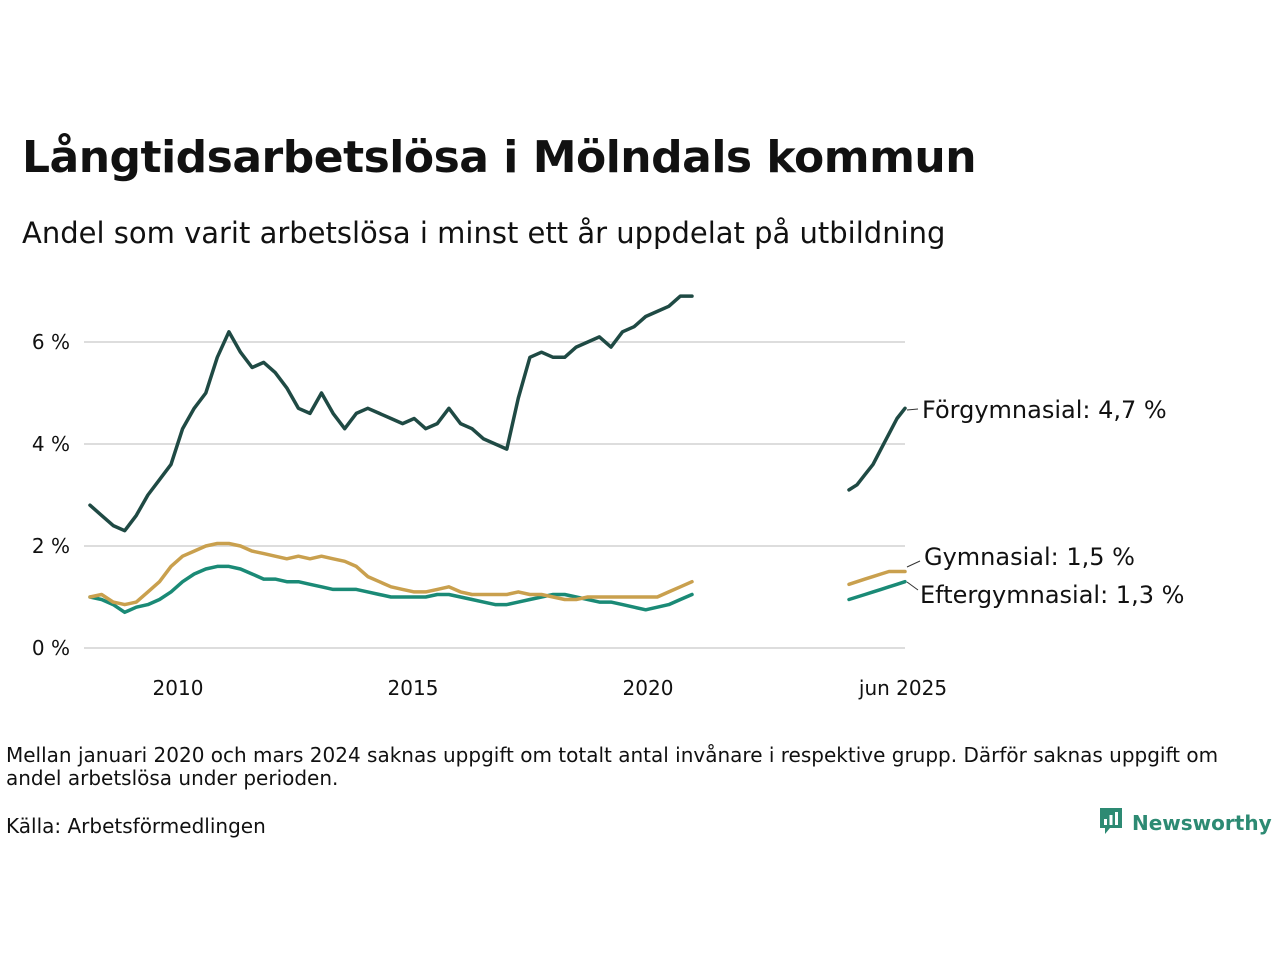 The height and width of the screenshot is (960, 1280). Describe the element at coordinates (648, 688) in the screenshot. I see `x-tick-label-2020: 2020` at that location.